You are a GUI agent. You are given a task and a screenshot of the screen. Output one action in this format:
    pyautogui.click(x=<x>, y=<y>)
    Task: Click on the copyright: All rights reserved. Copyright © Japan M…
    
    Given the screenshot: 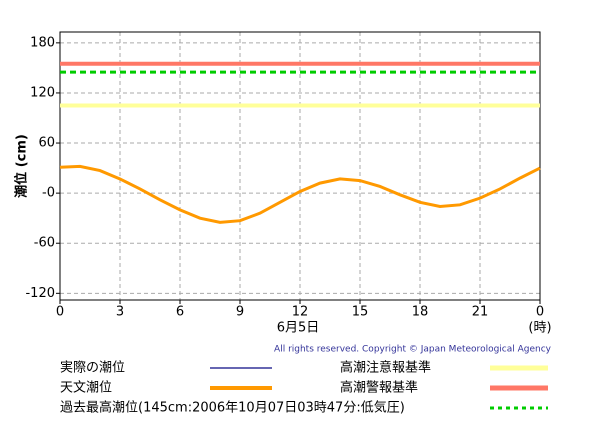 What is the action you would take?
    pyautogui.click(x=413, y=350)
    